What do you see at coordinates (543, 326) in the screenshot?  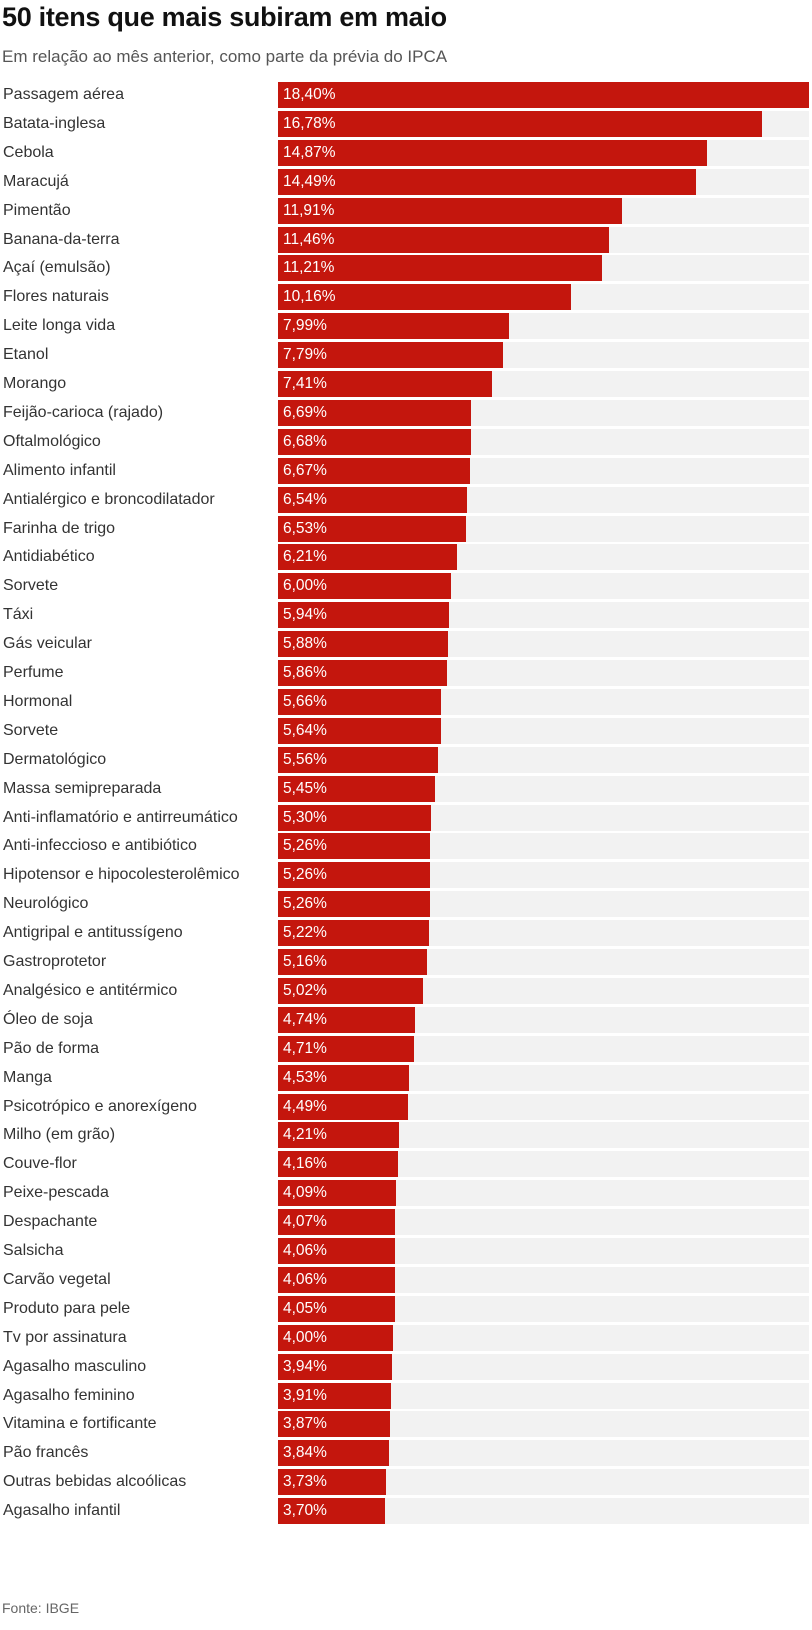 I see `bar-track: 7,99%` at bounding box center [543, 326].